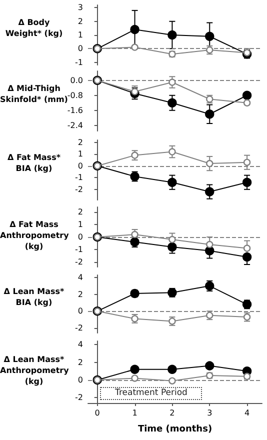 This screenshot has height=440, width=267. I want to click on y-axis-title: Δ Lean Mass* Anthropometry (kg), so click(34, 370).